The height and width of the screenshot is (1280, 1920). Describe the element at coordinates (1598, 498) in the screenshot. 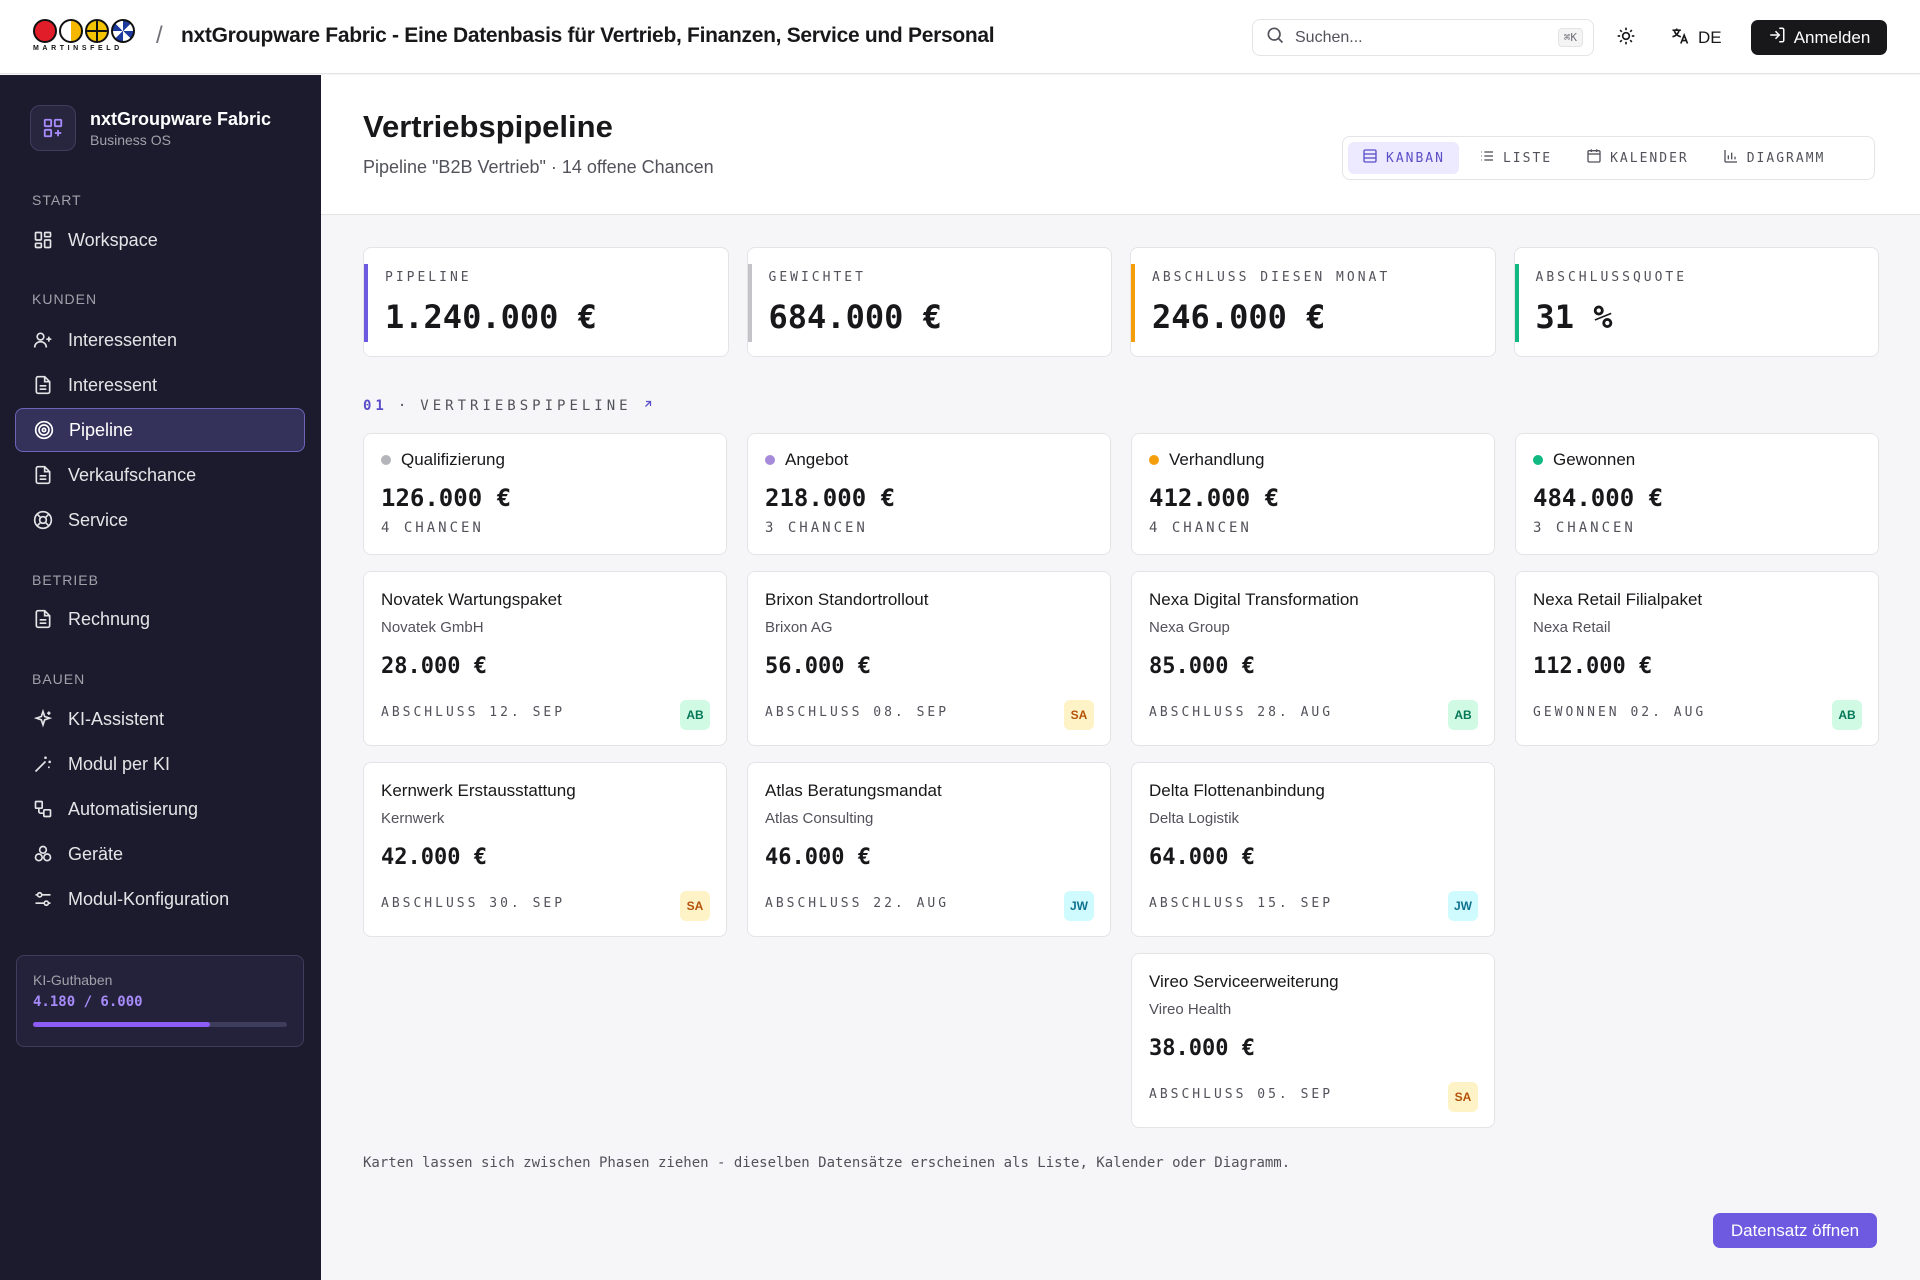

I see `column-sum: 484.000 €` at that location.